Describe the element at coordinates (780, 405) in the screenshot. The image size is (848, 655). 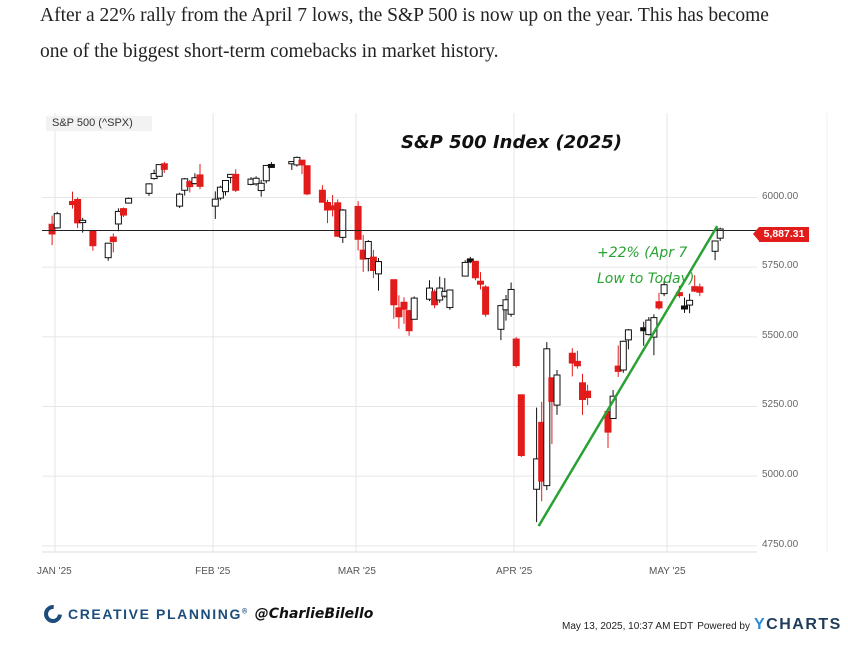
I see `y-tick-label: 5250.00` at that location.